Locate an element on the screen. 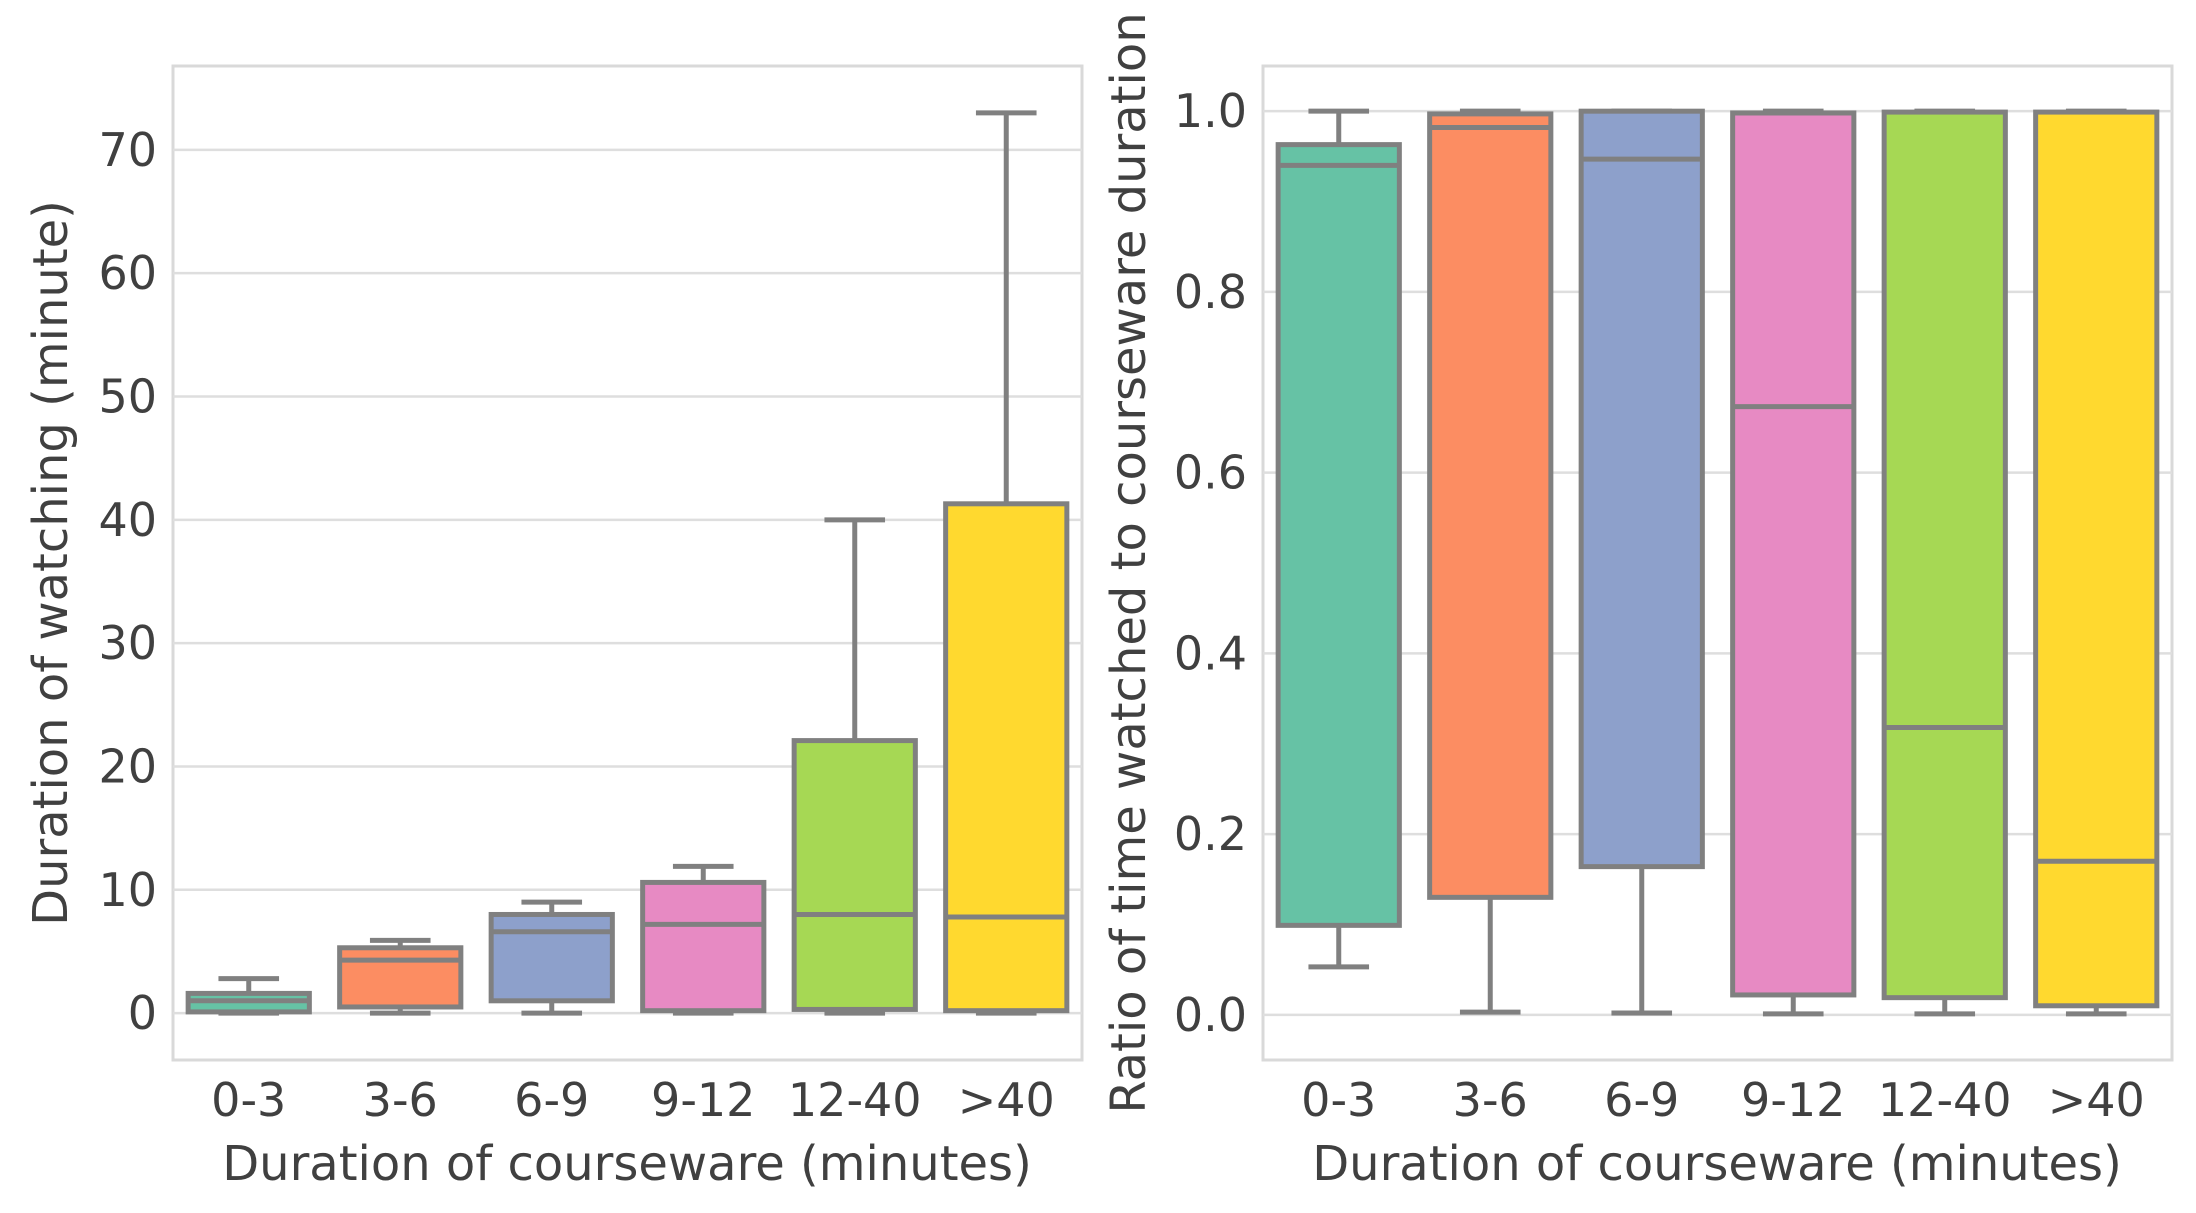 Image resolution: width=2196 pixels, height=1213 pixels. y-tick-label: 50 is located at coordinates (127, 397).